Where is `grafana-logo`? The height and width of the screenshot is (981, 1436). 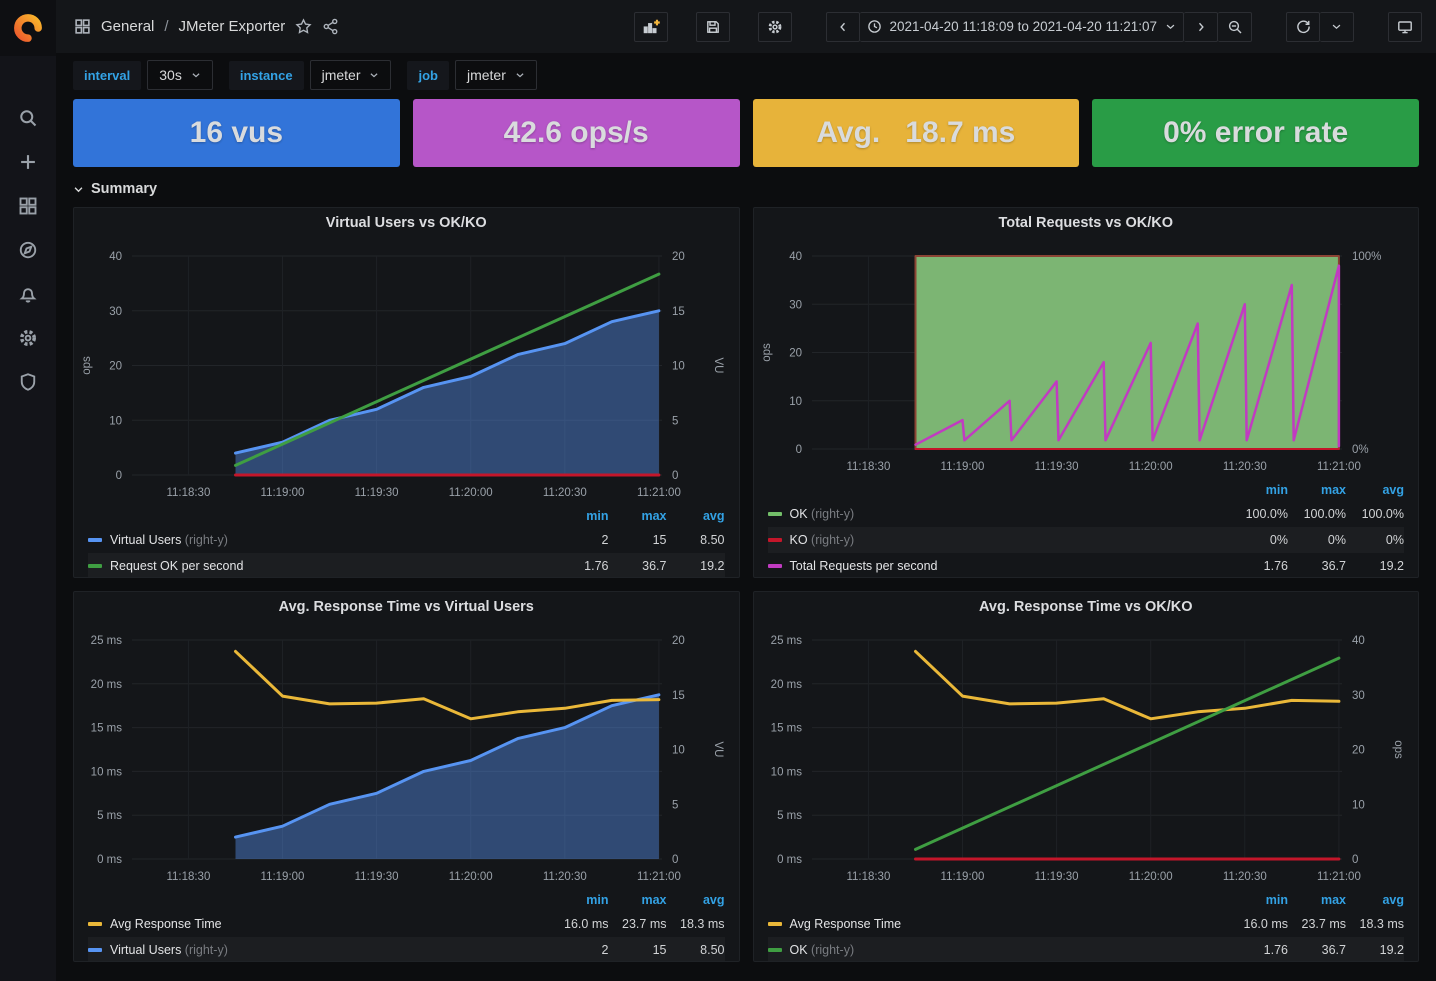 grafana-logo is located at coordinates (28, 28).